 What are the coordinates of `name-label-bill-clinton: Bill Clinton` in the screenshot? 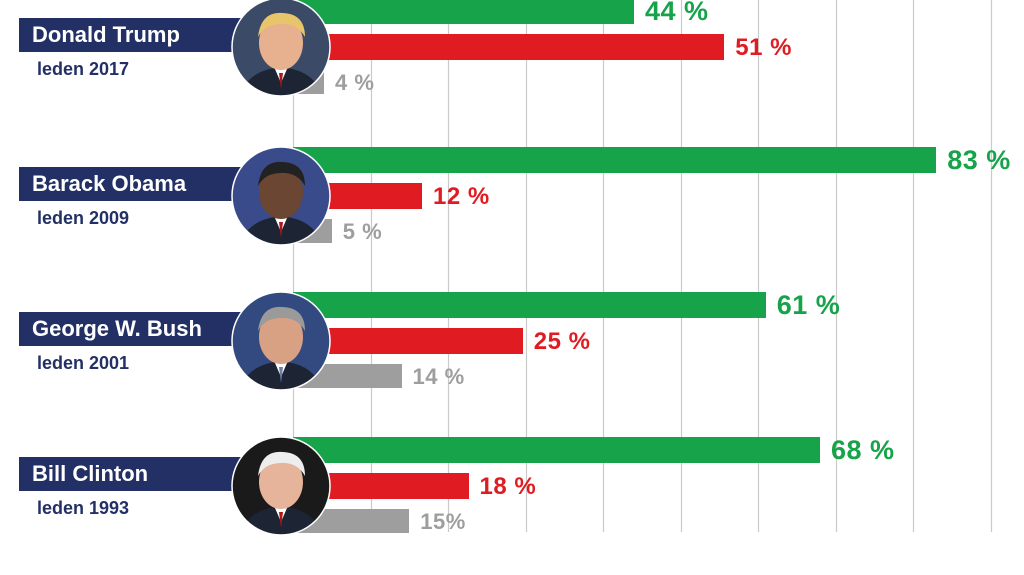 It's located at (137, 474).